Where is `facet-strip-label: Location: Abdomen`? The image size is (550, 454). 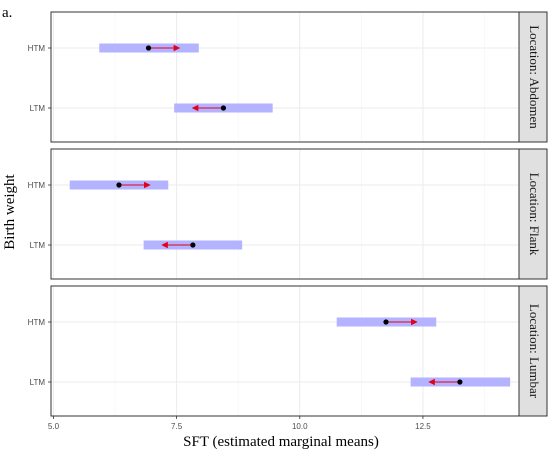
facet-strip-label: Location: Abdomen is located at coordinates (534, 77).